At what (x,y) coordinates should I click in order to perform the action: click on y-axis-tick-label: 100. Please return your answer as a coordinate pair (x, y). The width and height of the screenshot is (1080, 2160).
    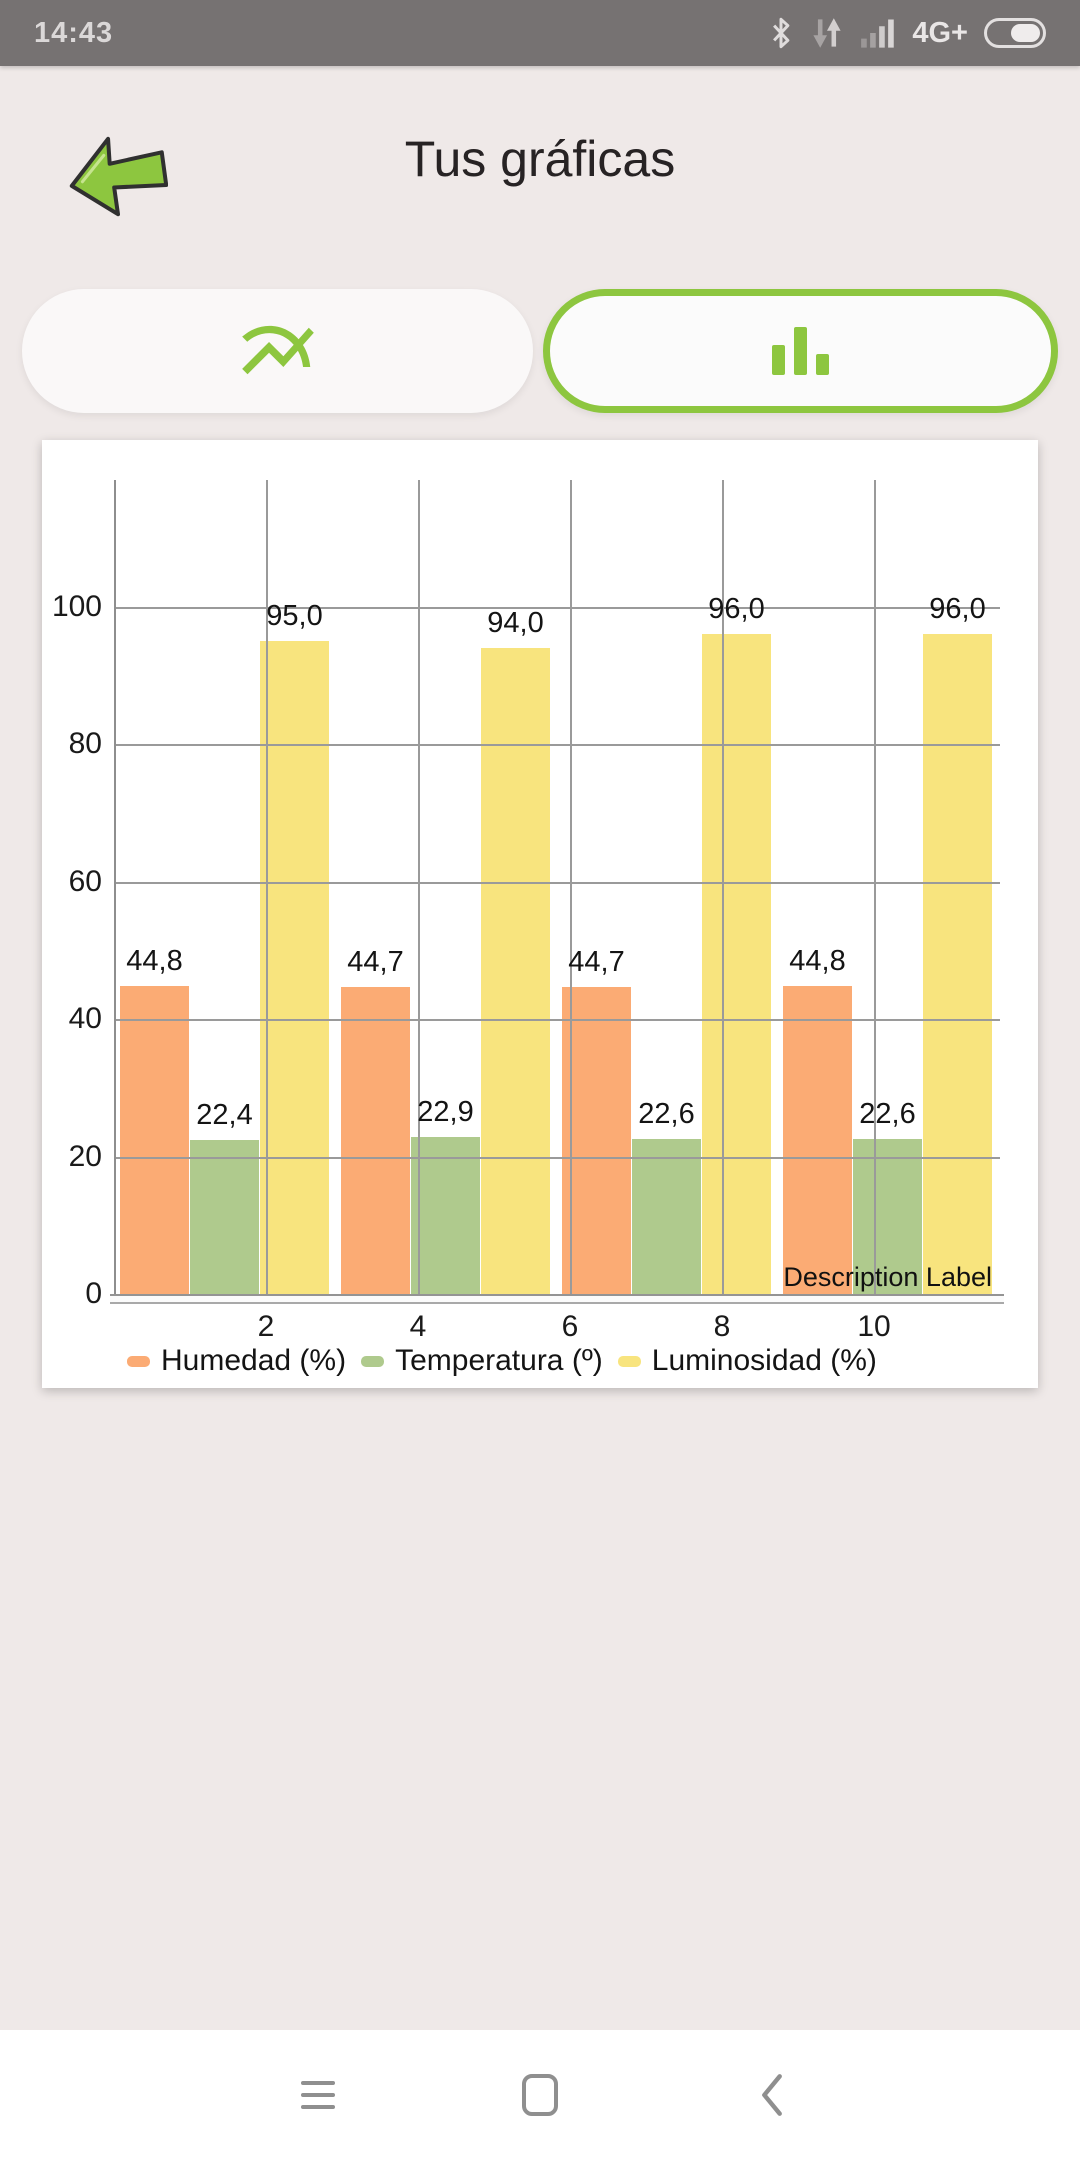
    Looking at the image, I should click on (76, 606).